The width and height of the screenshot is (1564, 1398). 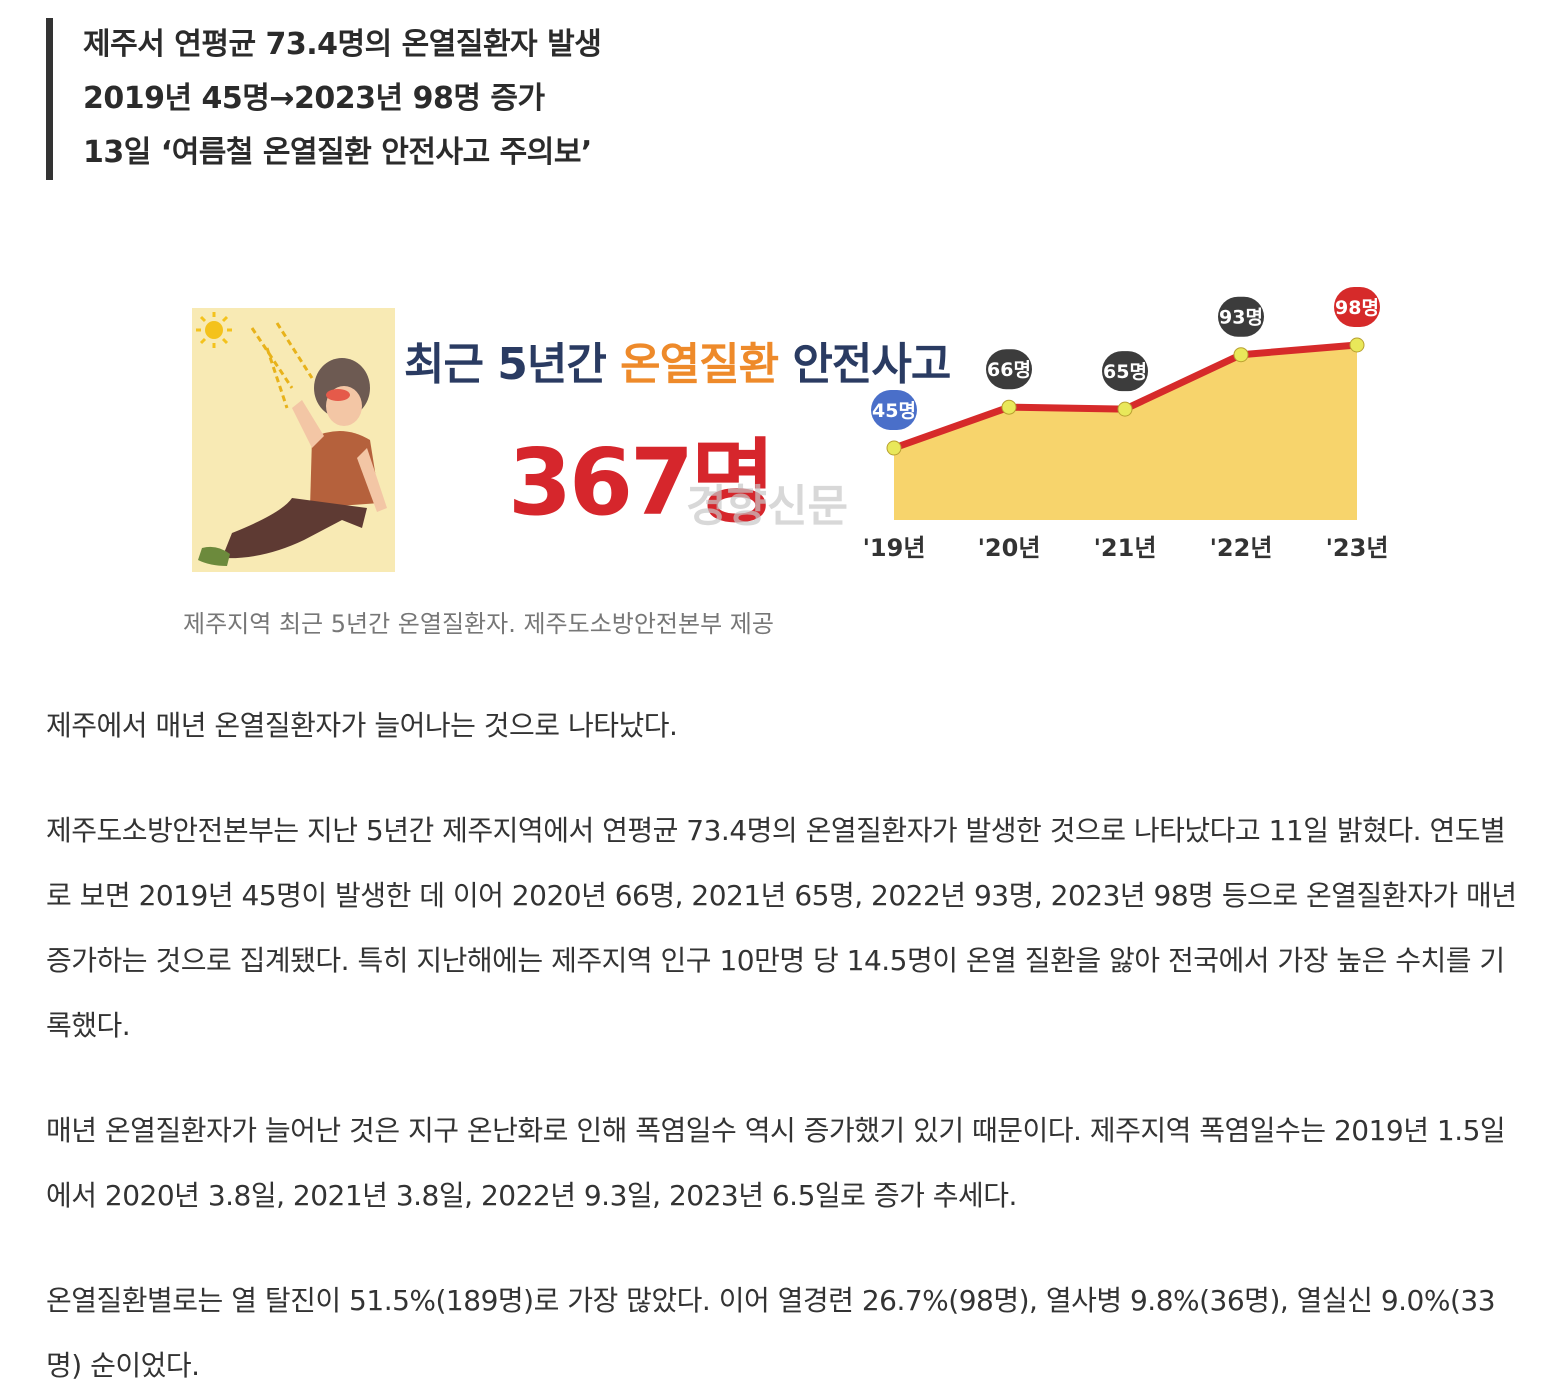 What do you see at coordinates (342, 44) in the screenshot?
I see `subheading: 제주서 연평균 73.4명의 온열질환자 발생` at bounding box center [342, 44].